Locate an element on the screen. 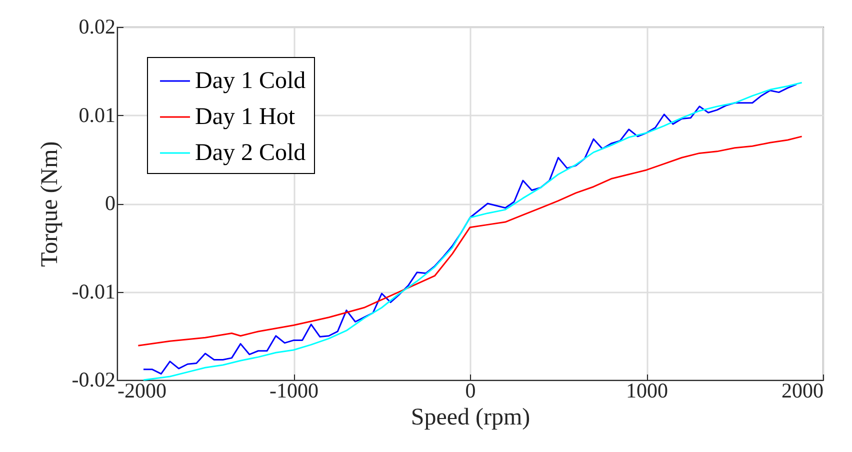 The width and height of the screenshot is (852, 452). x-axis-title: Speed (rpm) is located at coordinates (470, 417).